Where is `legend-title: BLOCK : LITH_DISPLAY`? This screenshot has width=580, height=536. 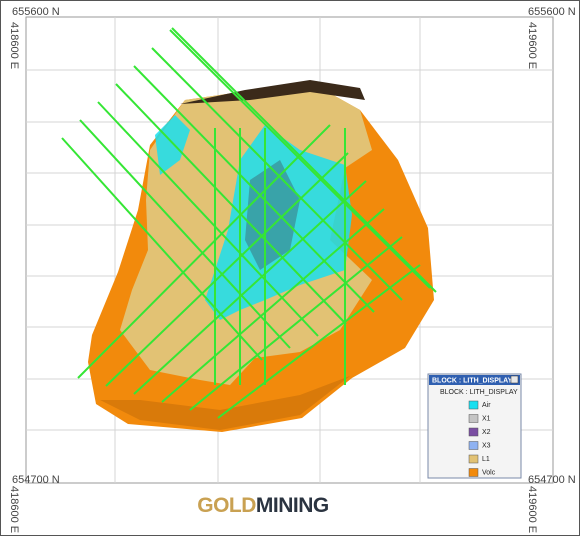 legend-title: BLOCK : LITH_DISPLAY is located at coordinates (472, 380).